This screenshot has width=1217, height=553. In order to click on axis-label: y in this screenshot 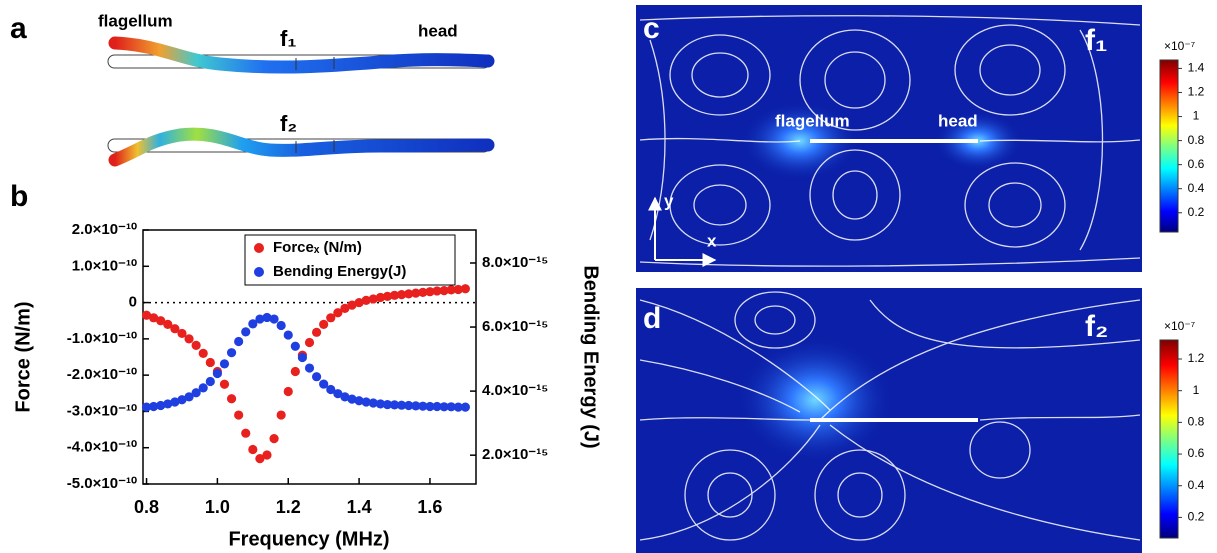, I will do `click(669, 200)`.